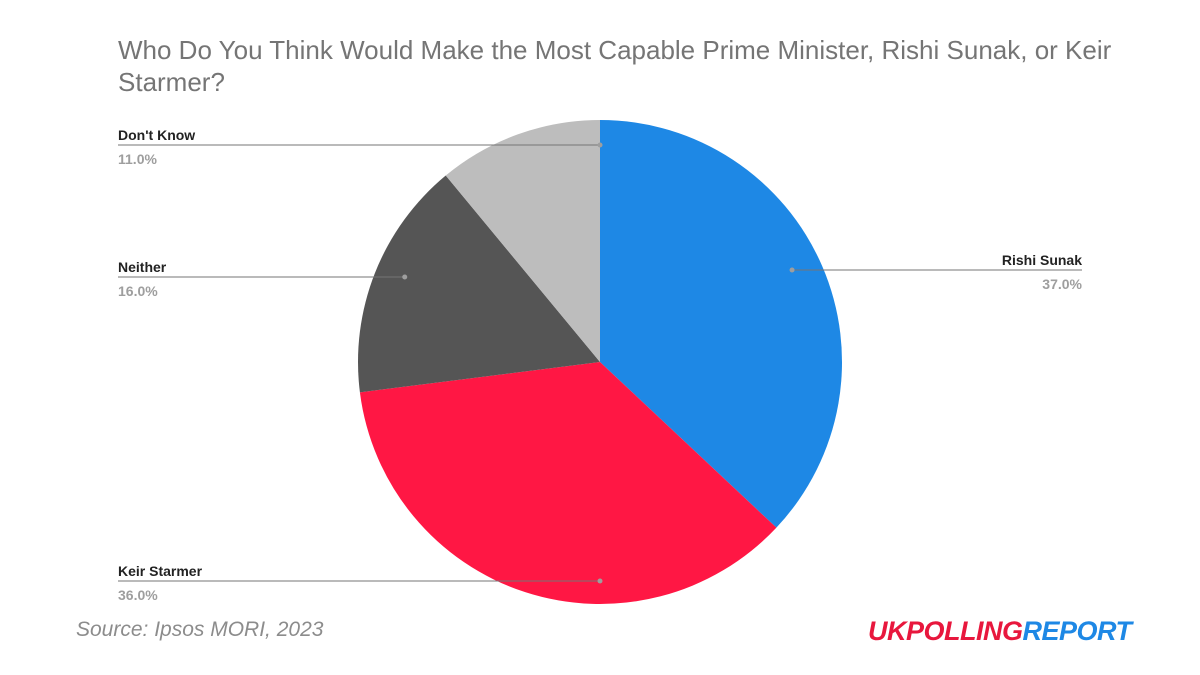 Image resolution: width=1200 pixels, height=675 pixels. Describe the element at coordinates (1042, 260) in the screenshot. I see `slice-label-rishi-sunak: Rishi Sunak` at that location.